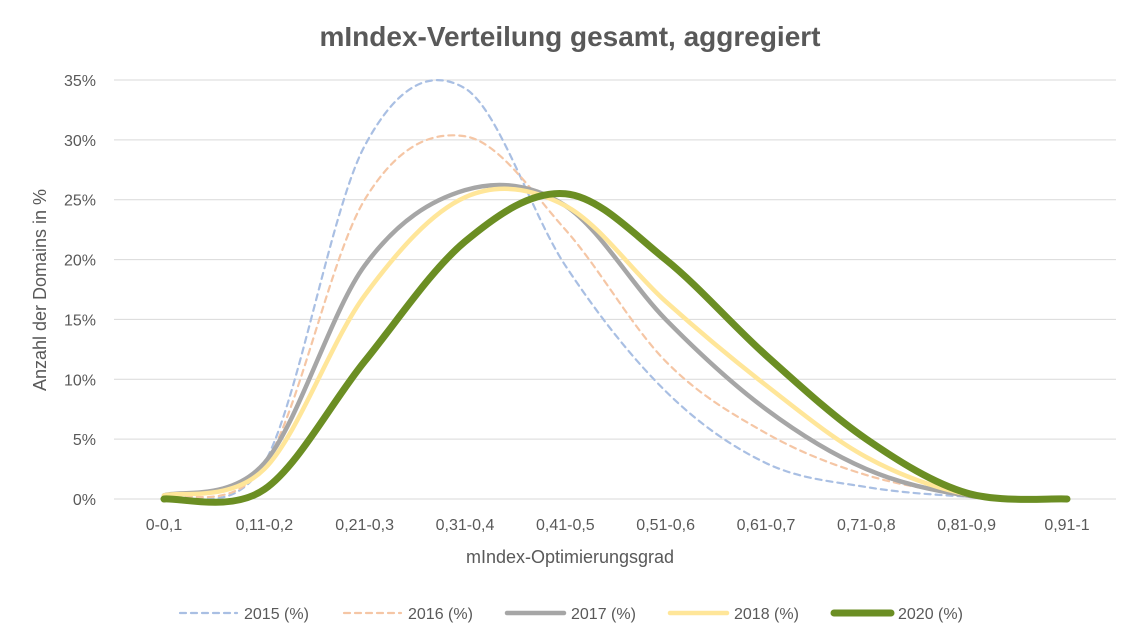 This screenshot has width=1140, height=644. I want to click on y-tick-label: 20%, so click(80, 261).